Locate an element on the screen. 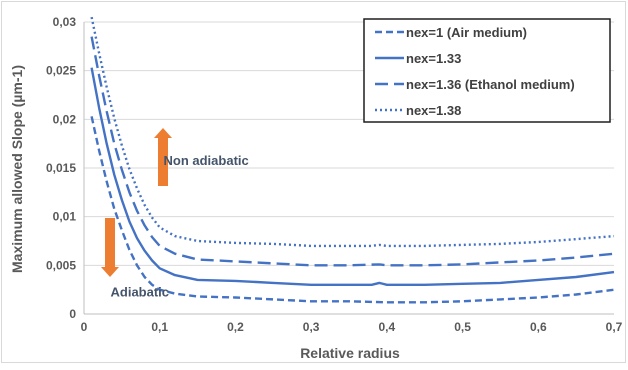  arrow-up-icon is located at coordinates (163, 157).